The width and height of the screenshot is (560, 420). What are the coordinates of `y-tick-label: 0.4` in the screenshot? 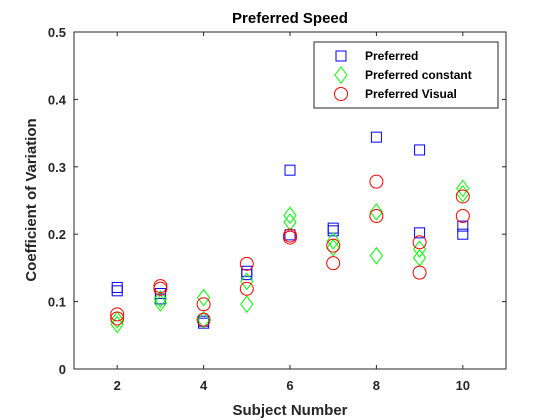 It's located at (57, 99).